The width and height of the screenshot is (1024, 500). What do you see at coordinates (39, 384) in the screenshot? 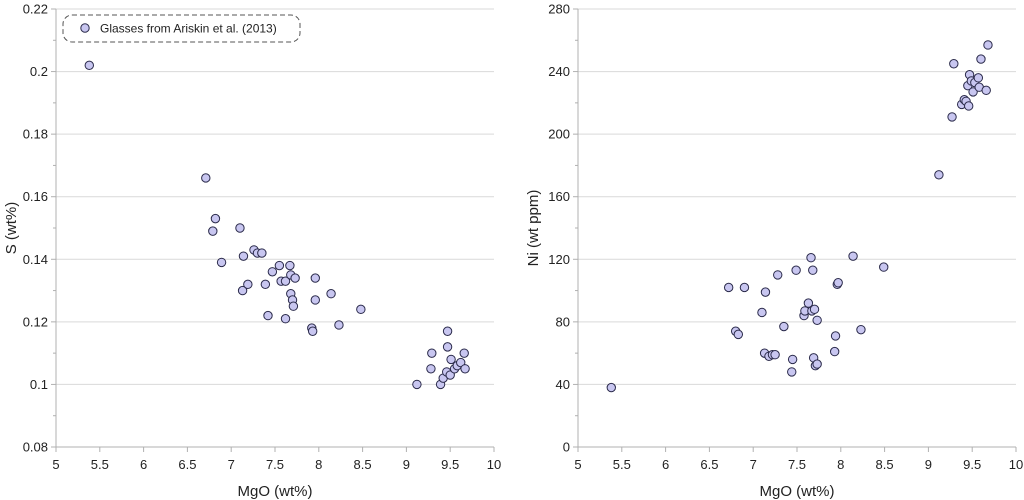
I see `y-tick-label: 0.1` at bounding box center [39, 384].